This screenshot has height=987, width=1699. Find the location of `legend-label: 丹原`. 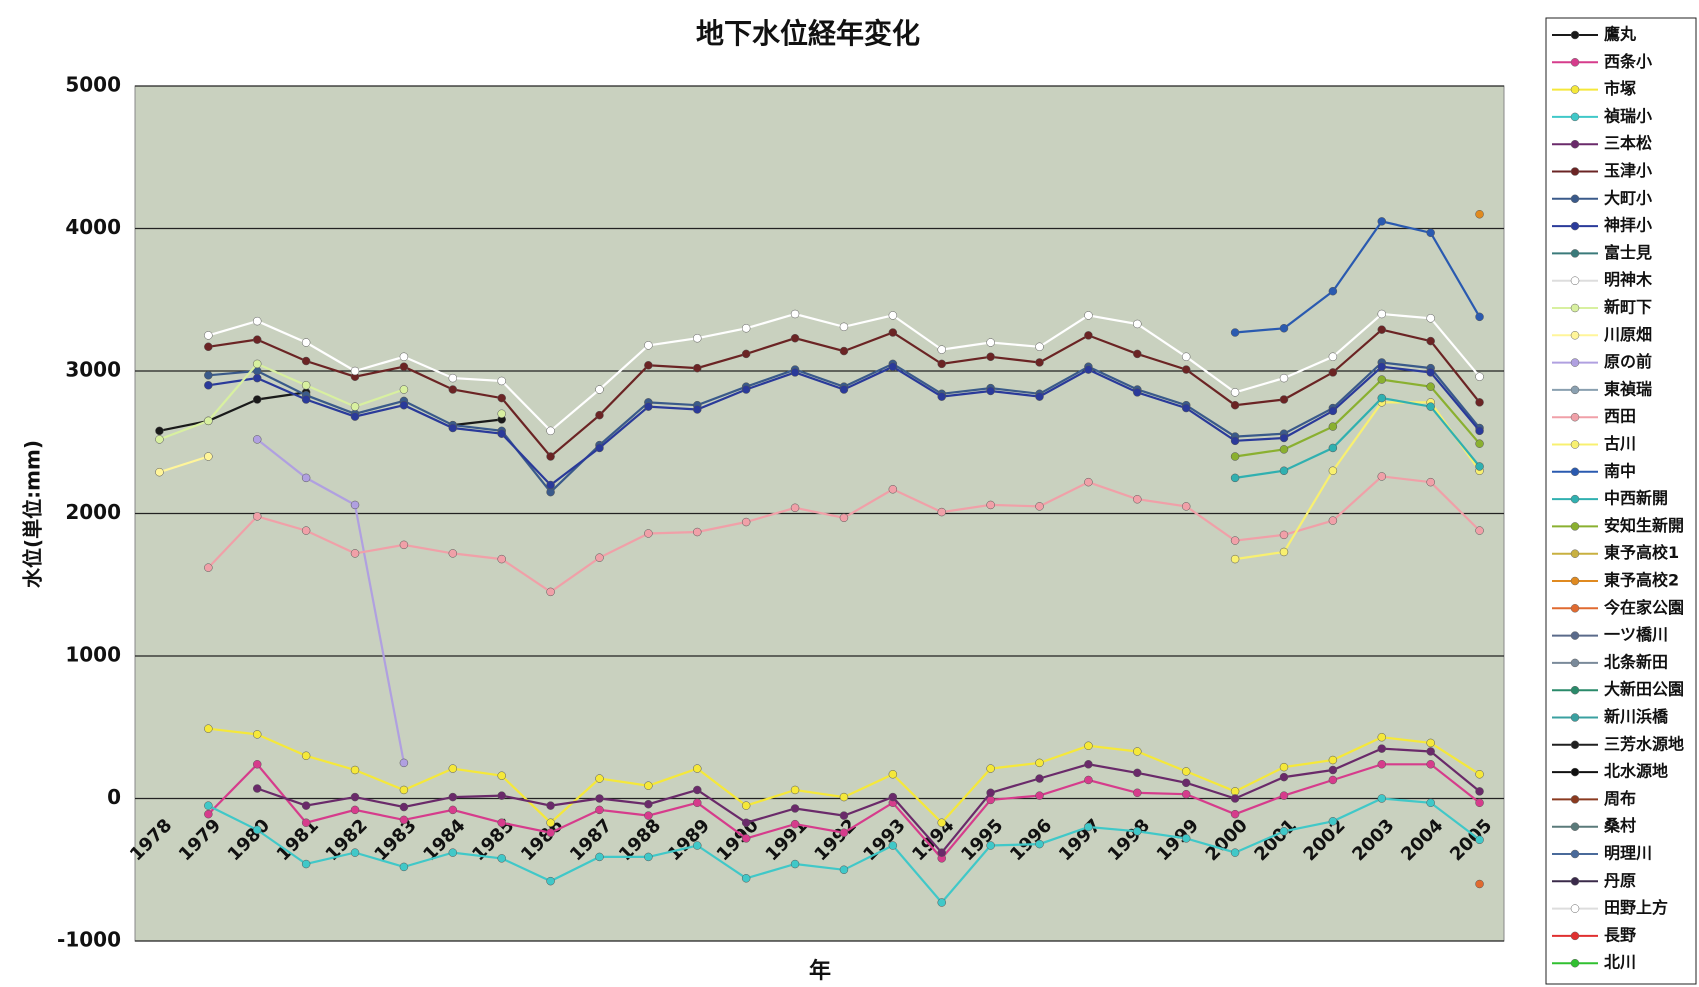

legend-label: 丹原 is located at coordinates (1620, 880).